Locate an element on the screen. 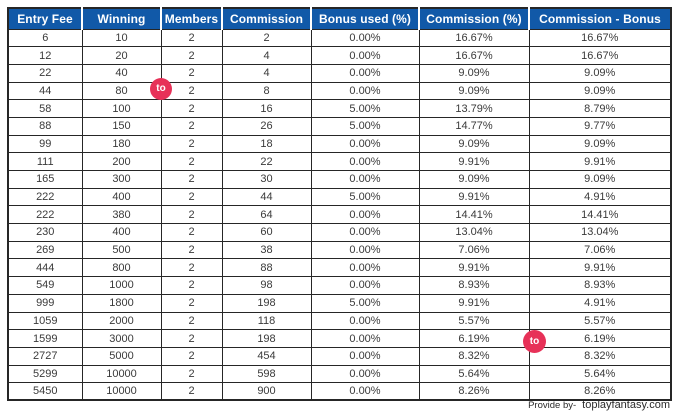 The width and height of the screenshot is (680, 415). table-row: 999 1800 2 198 5.00% 9.91% 4.91% is located at coordinates (339, 303).